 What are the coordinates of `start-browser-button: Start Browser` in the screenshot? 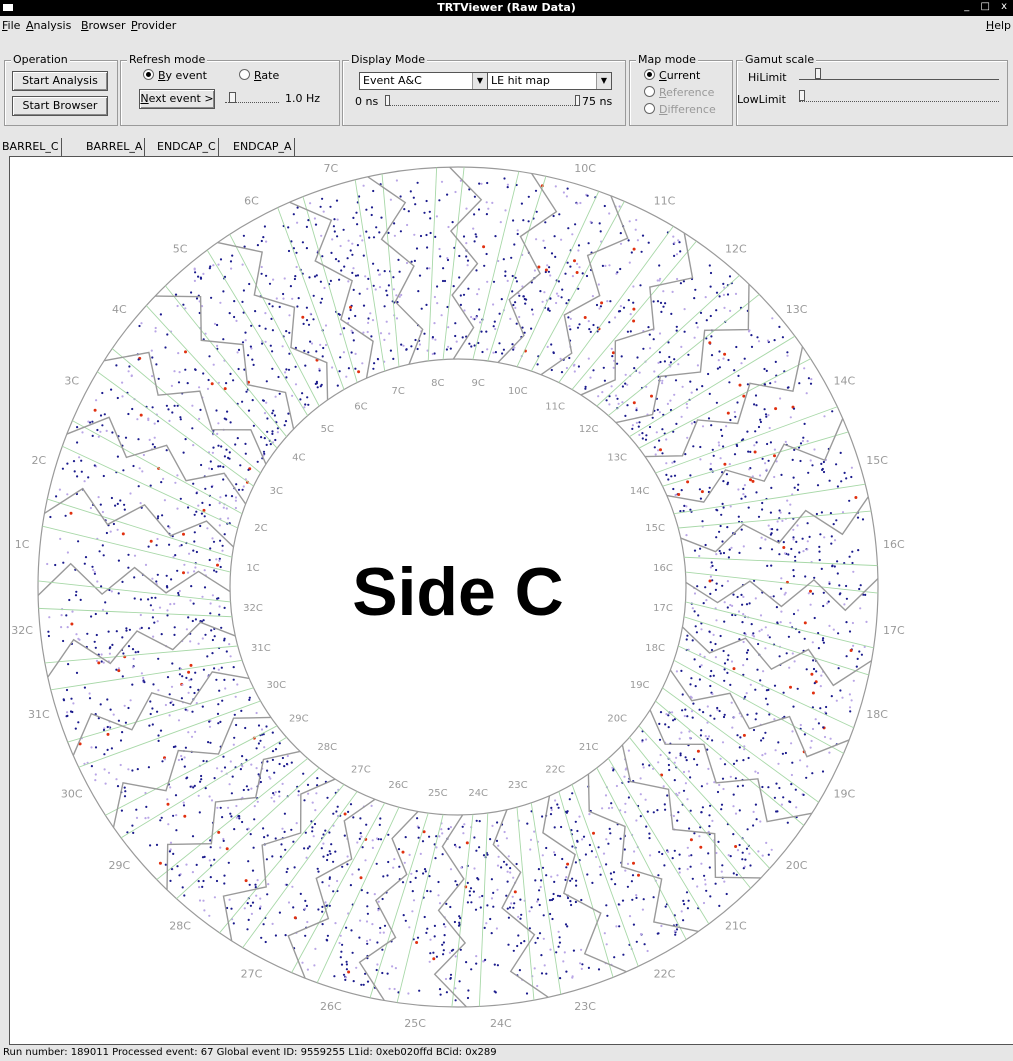 It's located at (60, 106).